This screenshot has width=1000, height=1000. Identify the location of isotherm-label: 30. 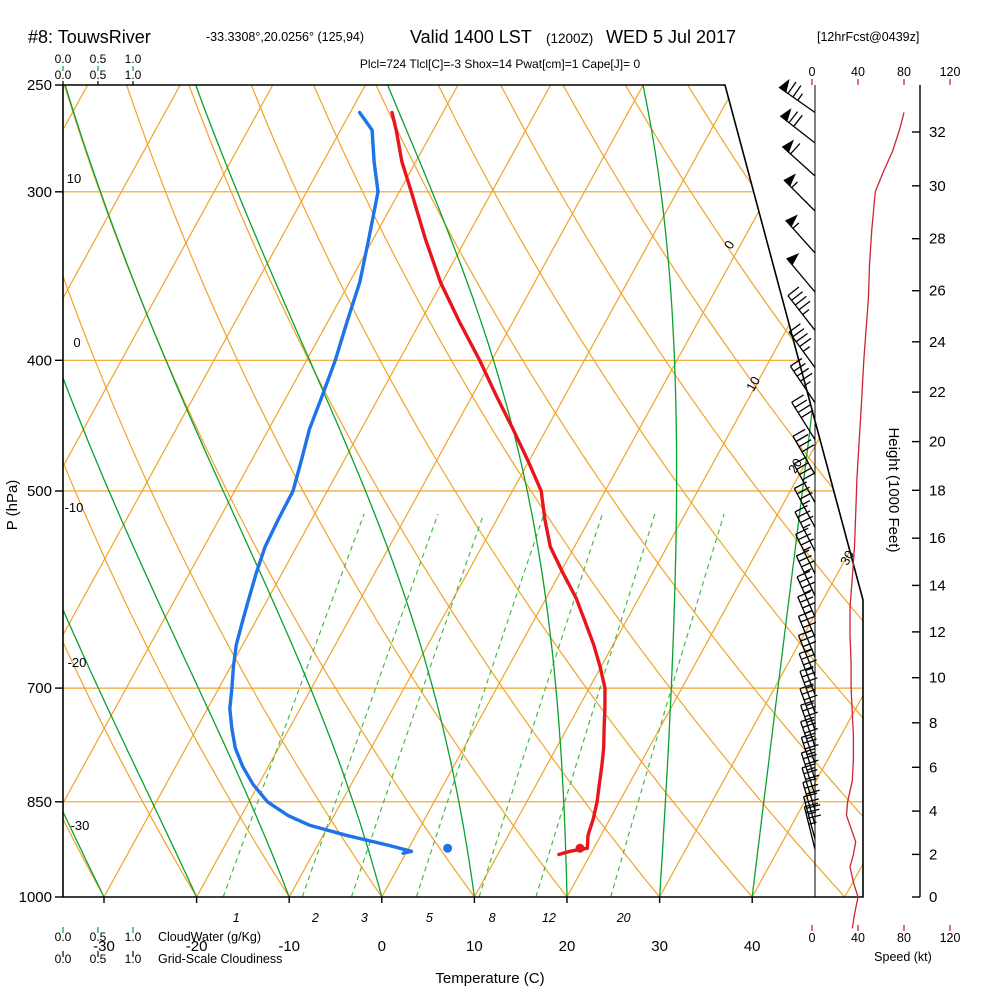
(847, 558).